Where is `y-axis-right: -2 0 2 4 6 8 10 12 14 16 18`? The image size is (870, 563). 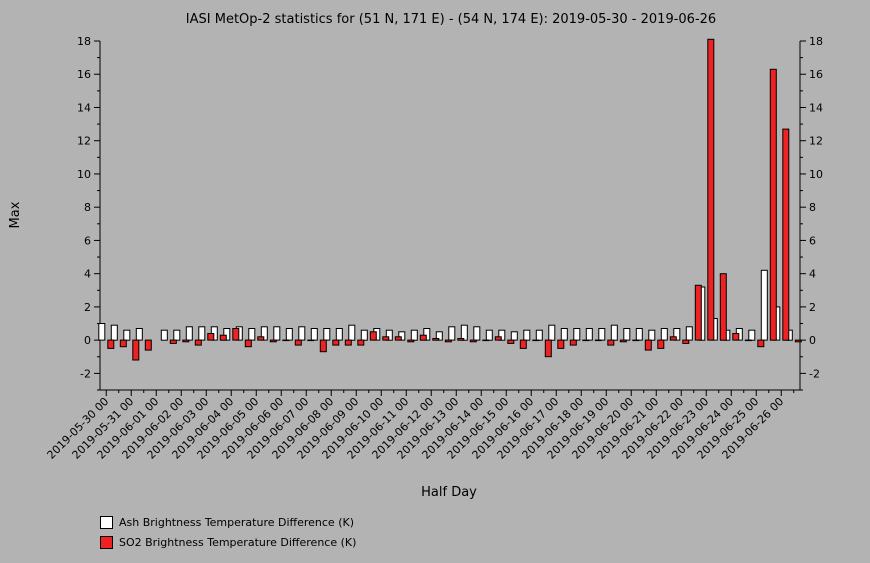 y-axis-right: -2 0 2 4 6 8 10 12 14 16 18 is located at coordinates (811, 213).